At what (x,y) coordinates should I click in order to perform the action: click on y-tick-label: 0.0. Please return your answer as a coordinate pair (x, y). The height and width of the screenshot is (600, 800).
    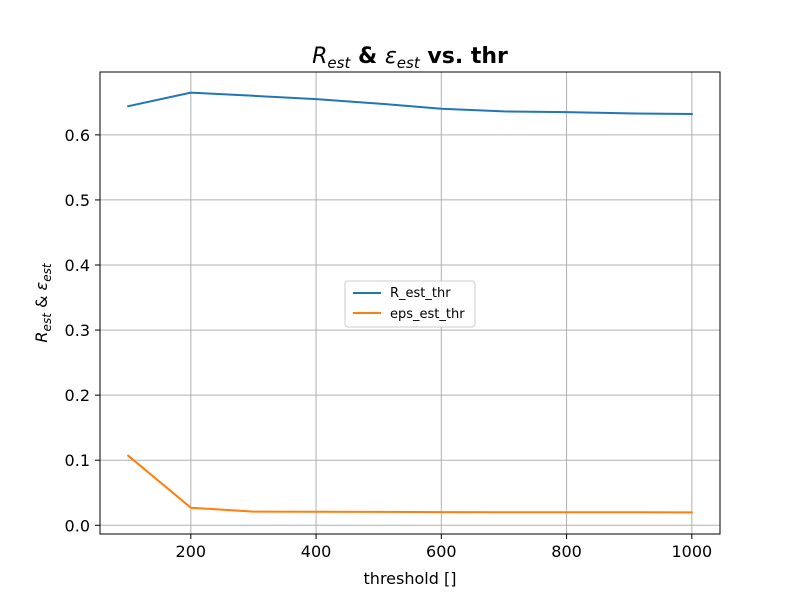
    Looking at the image, I should click on (77, 525).